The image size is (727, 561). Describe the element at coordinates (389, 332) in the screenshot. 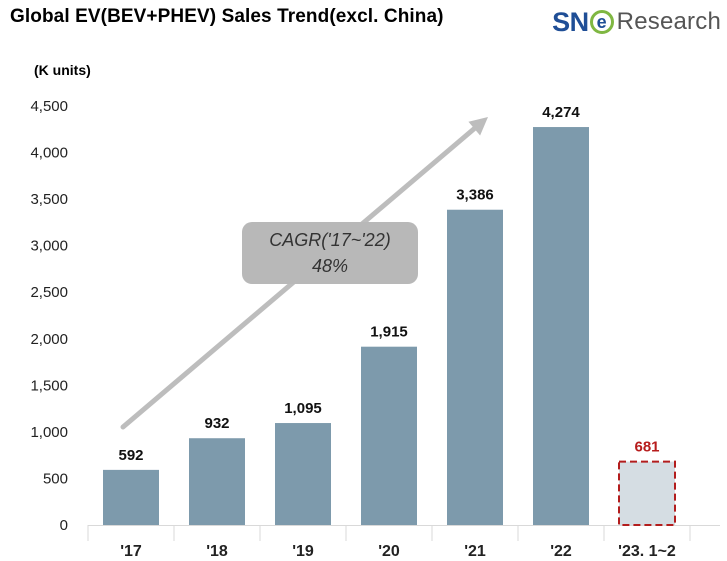

I see `data-label: 1,915` at that location.